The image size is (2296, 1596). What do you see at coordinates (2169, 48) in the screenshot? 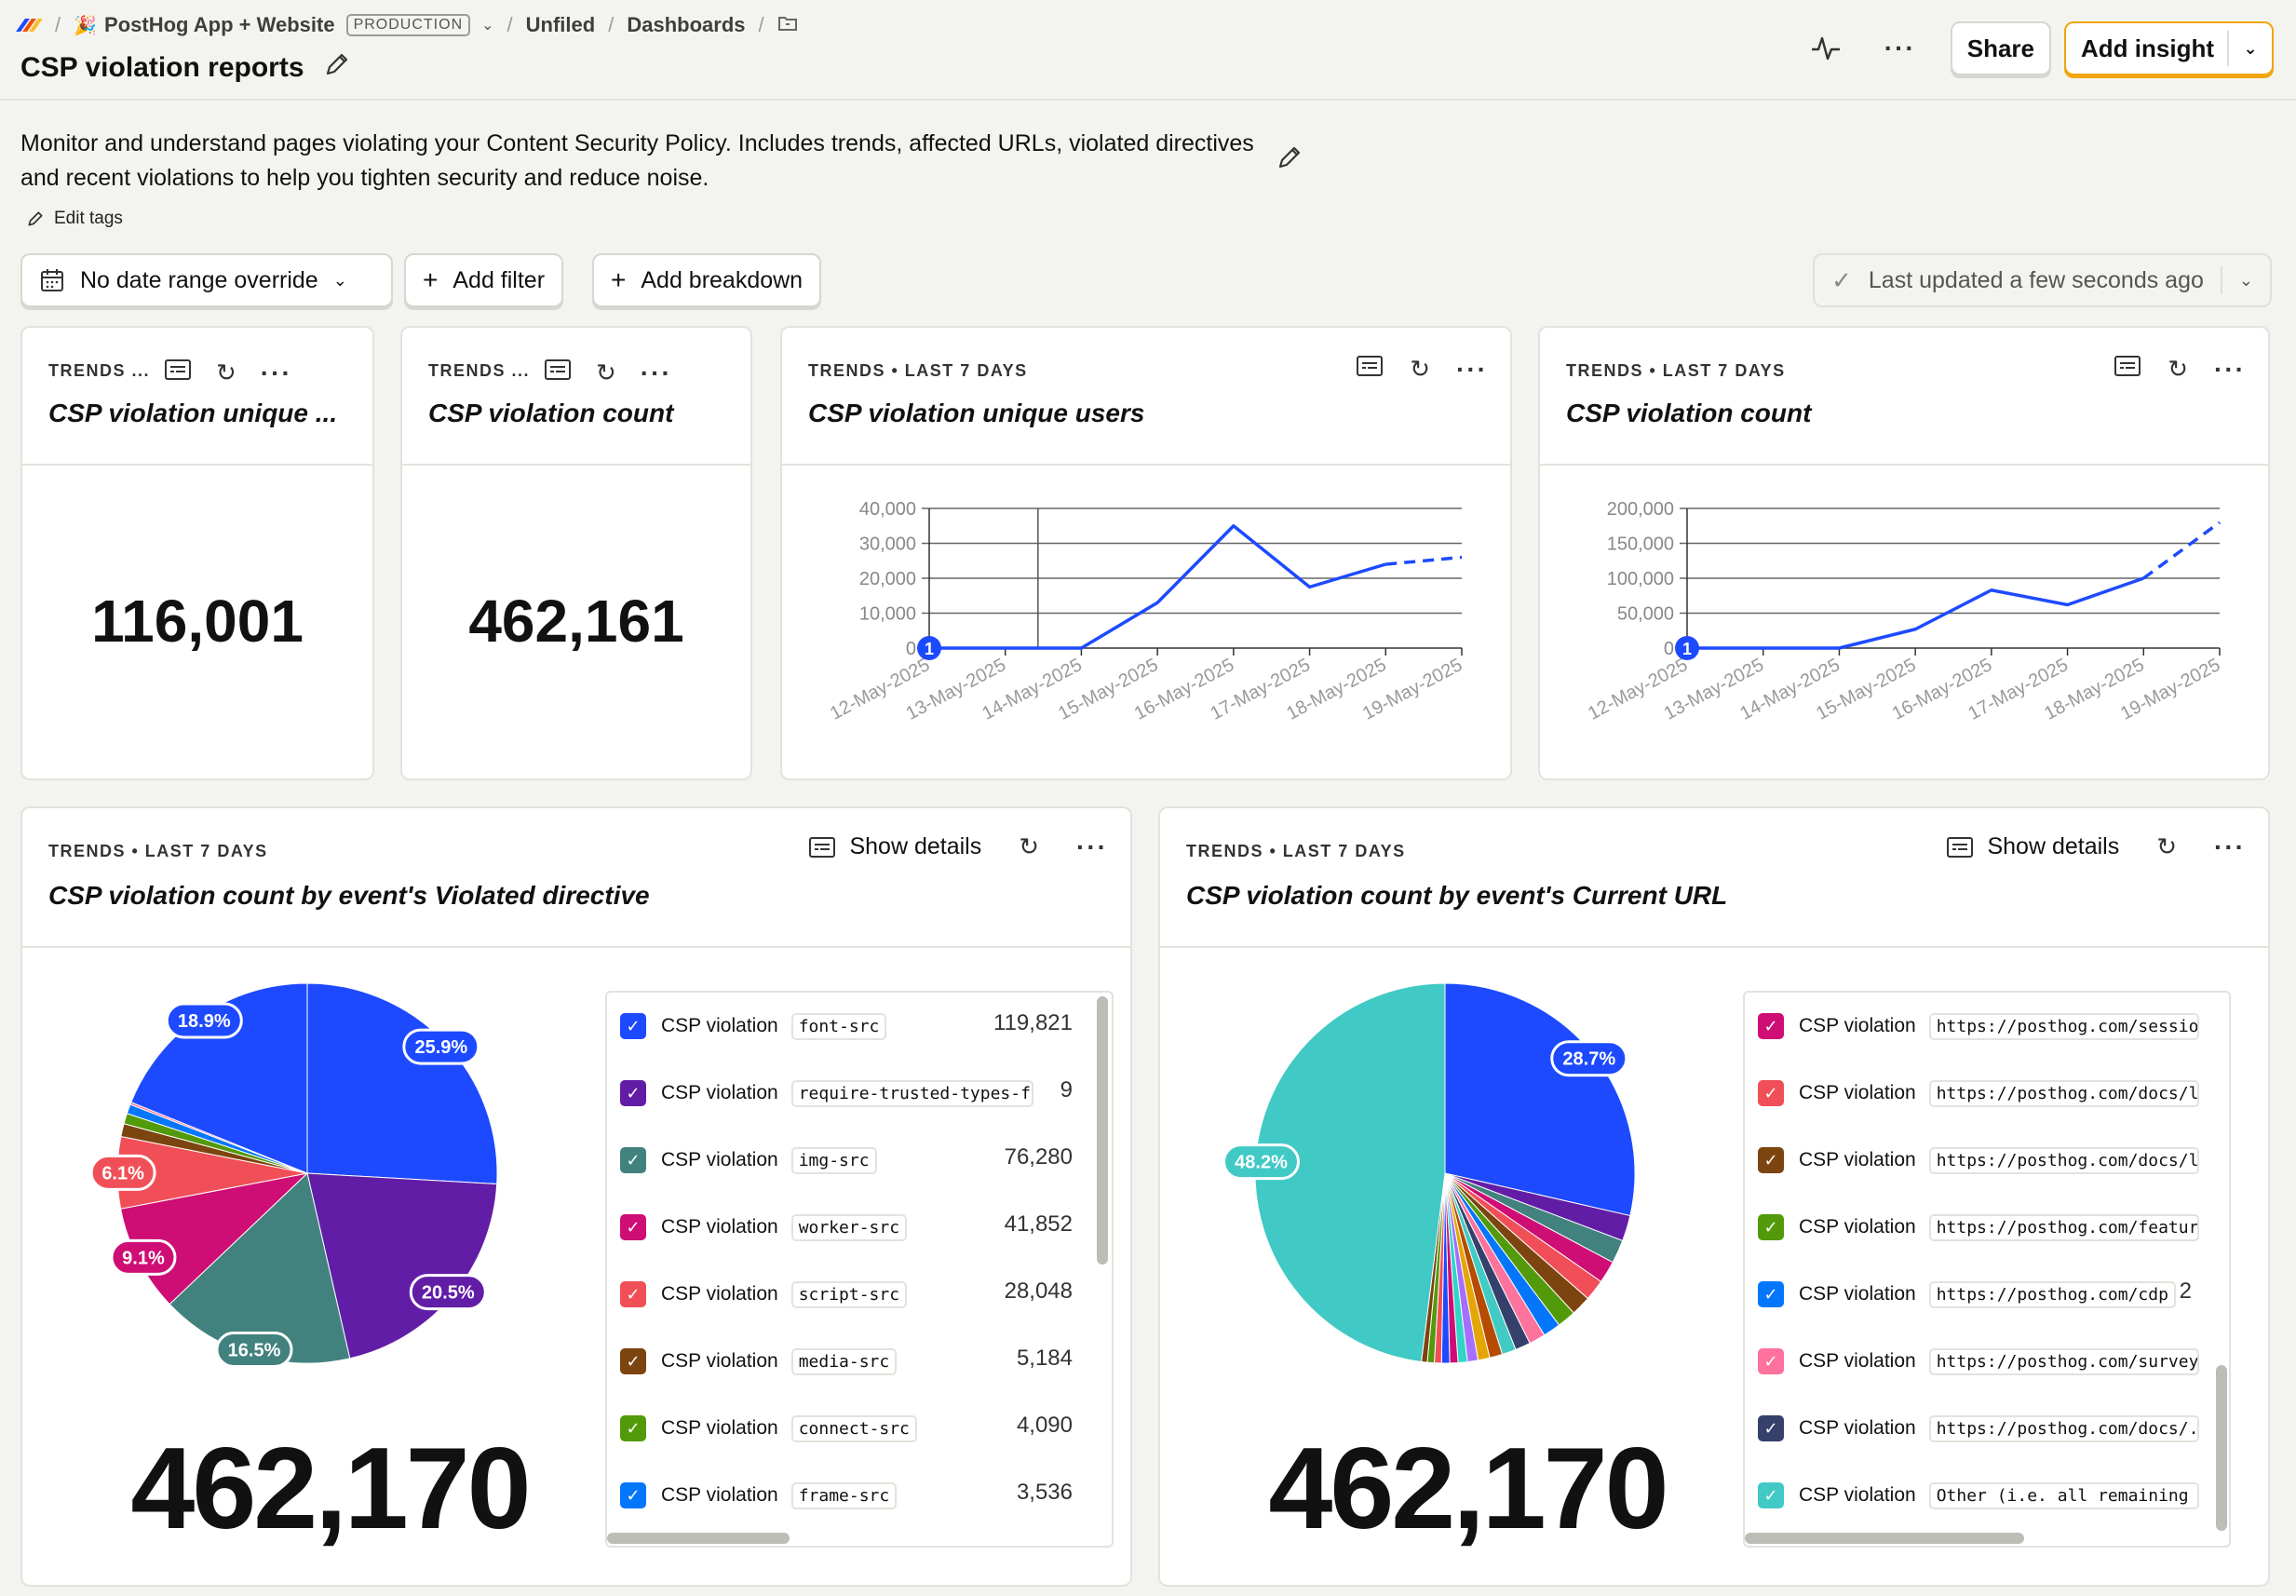
I see `add-insight-button: Add insight ⌄` at bounding box center [2169, 48].